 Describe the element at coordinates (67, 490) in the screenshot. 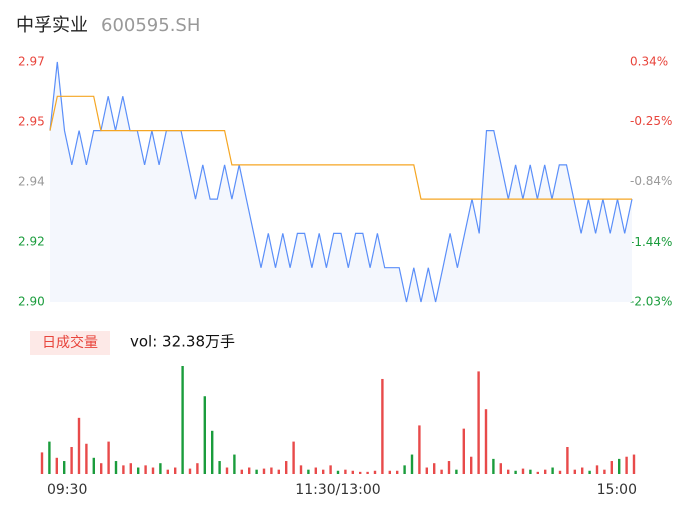

I see `x-tick-label: 09:30` at that location.